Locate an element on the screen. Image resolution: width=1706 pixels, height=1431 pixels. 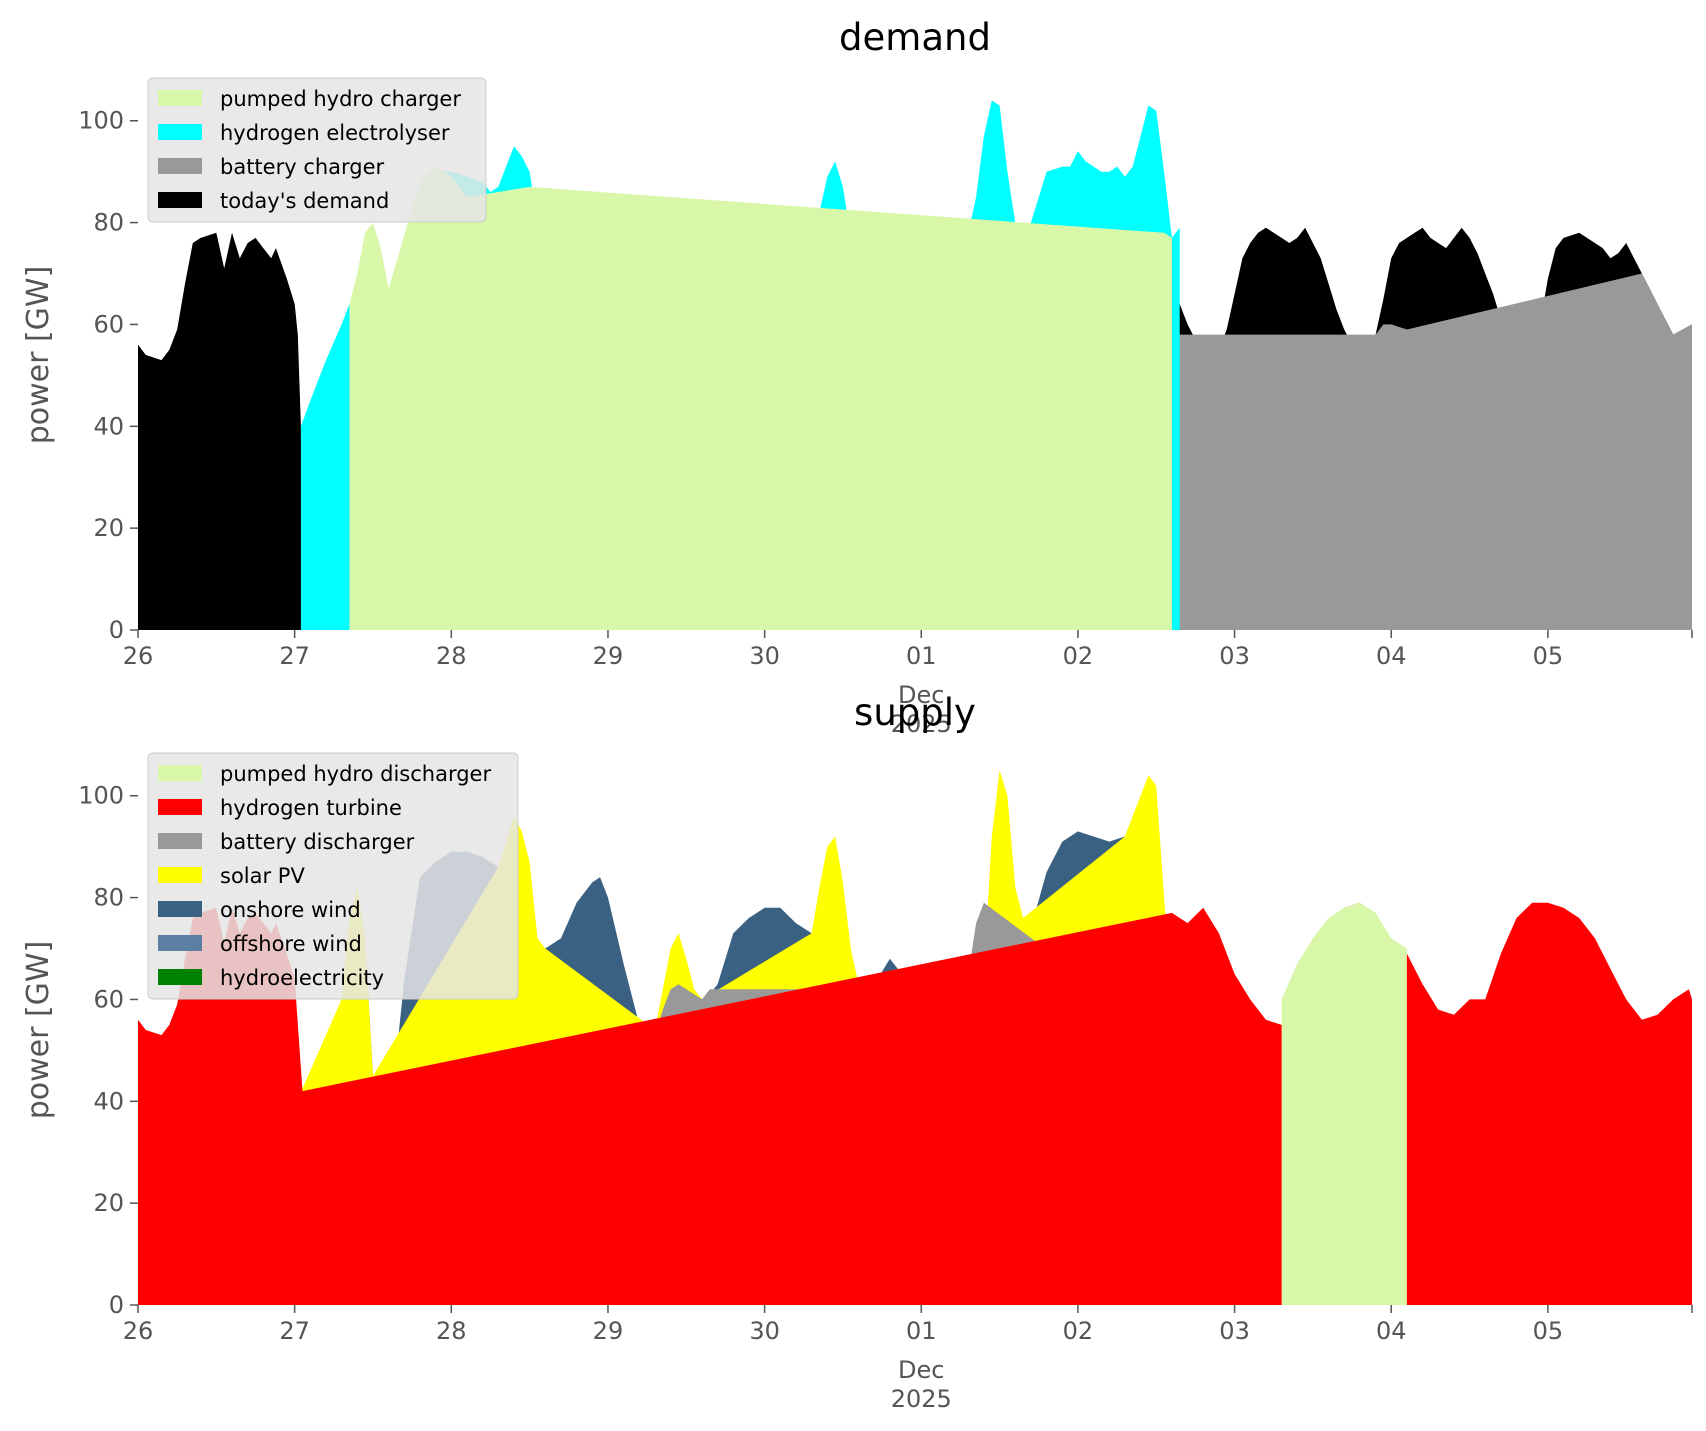
legend-label-solar-pv: solar PV is located at coordinates (262, 876).